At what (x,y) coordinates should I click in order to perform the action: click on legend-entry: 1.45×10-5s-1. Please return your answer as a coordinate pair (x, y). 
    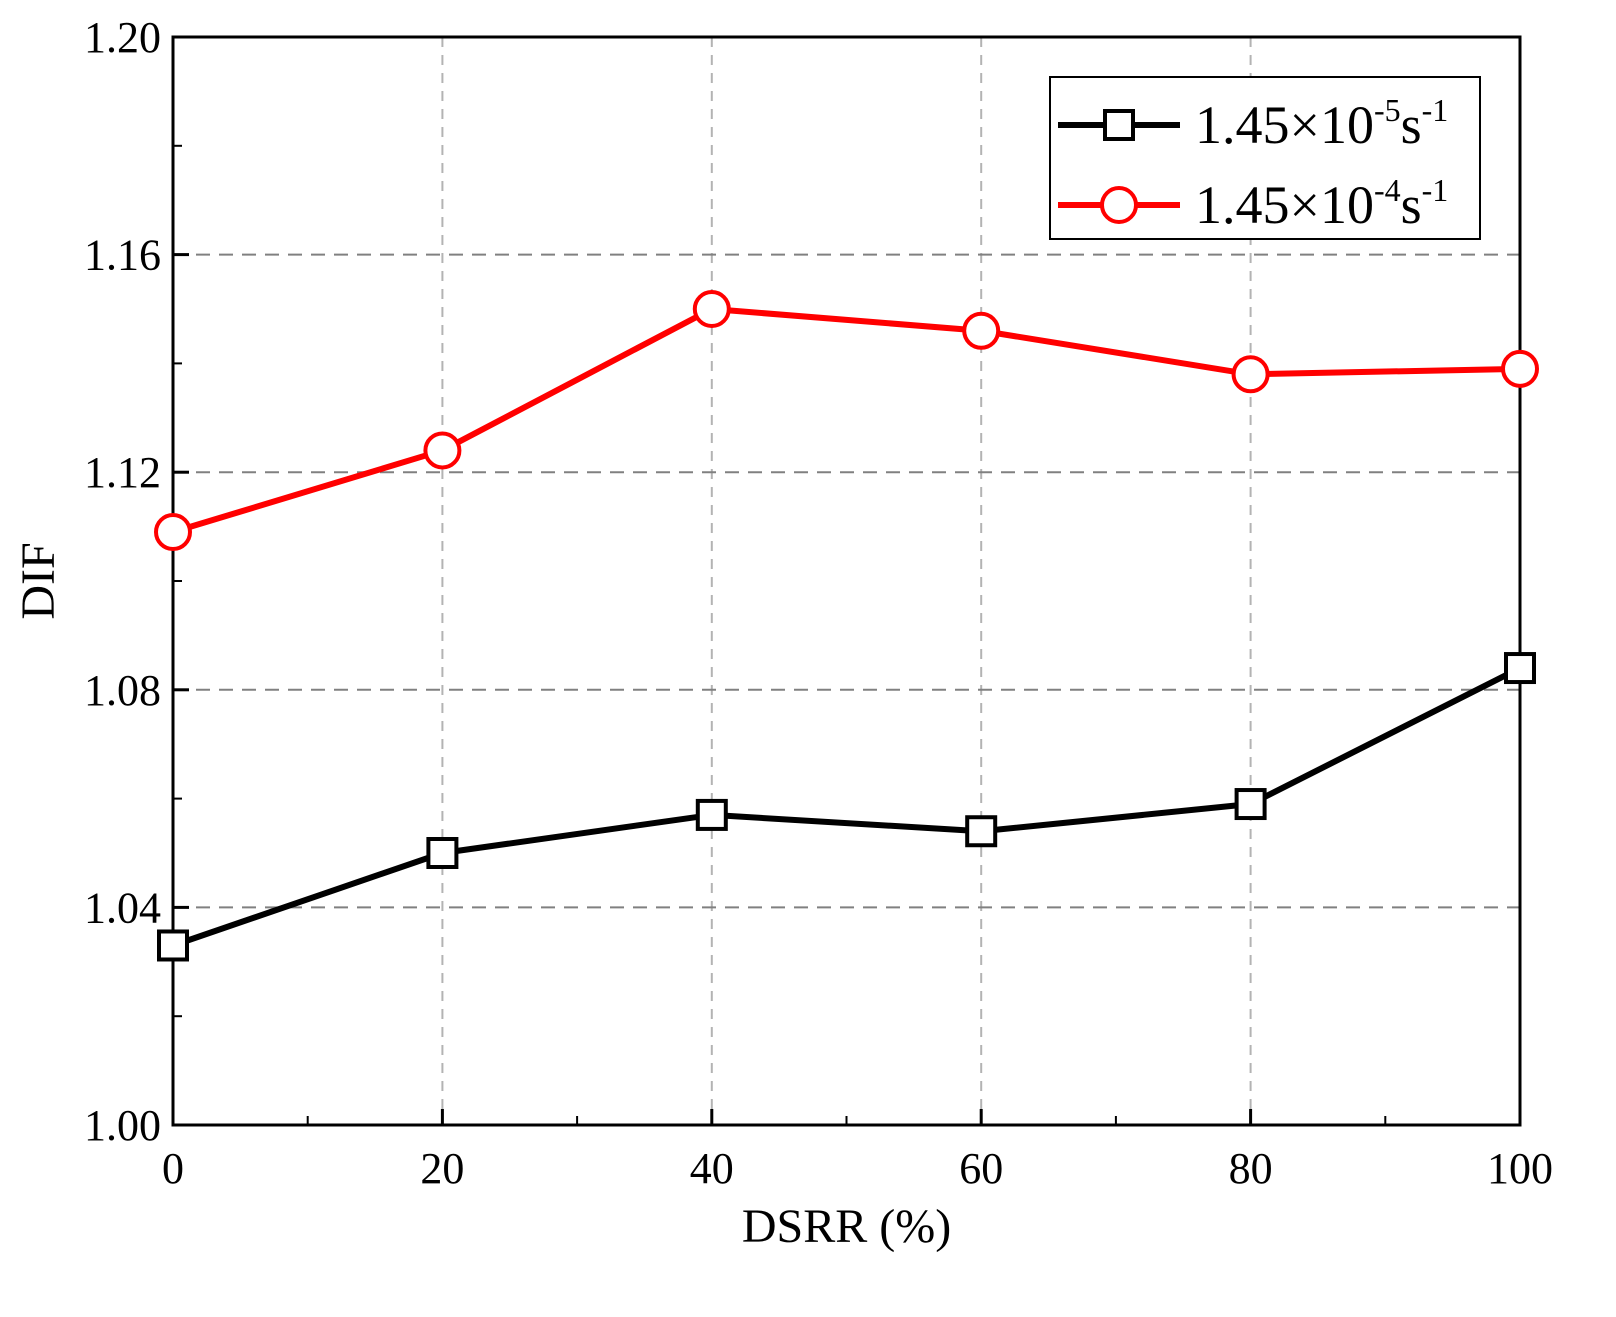
    Looking at the image, I should click on (1253, 123).